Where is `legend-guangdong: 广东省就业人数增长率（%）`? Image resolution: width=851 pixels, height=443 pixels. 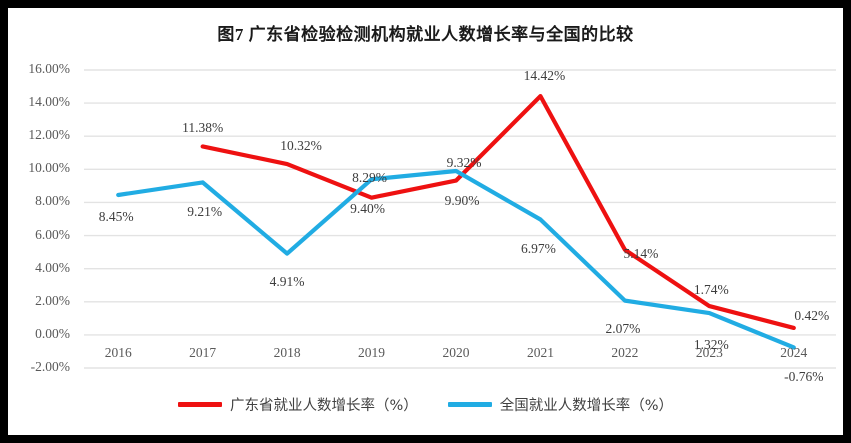
legend-guangdong: 广东省就业人数增长率（%） is located at coordinates (297, 404).